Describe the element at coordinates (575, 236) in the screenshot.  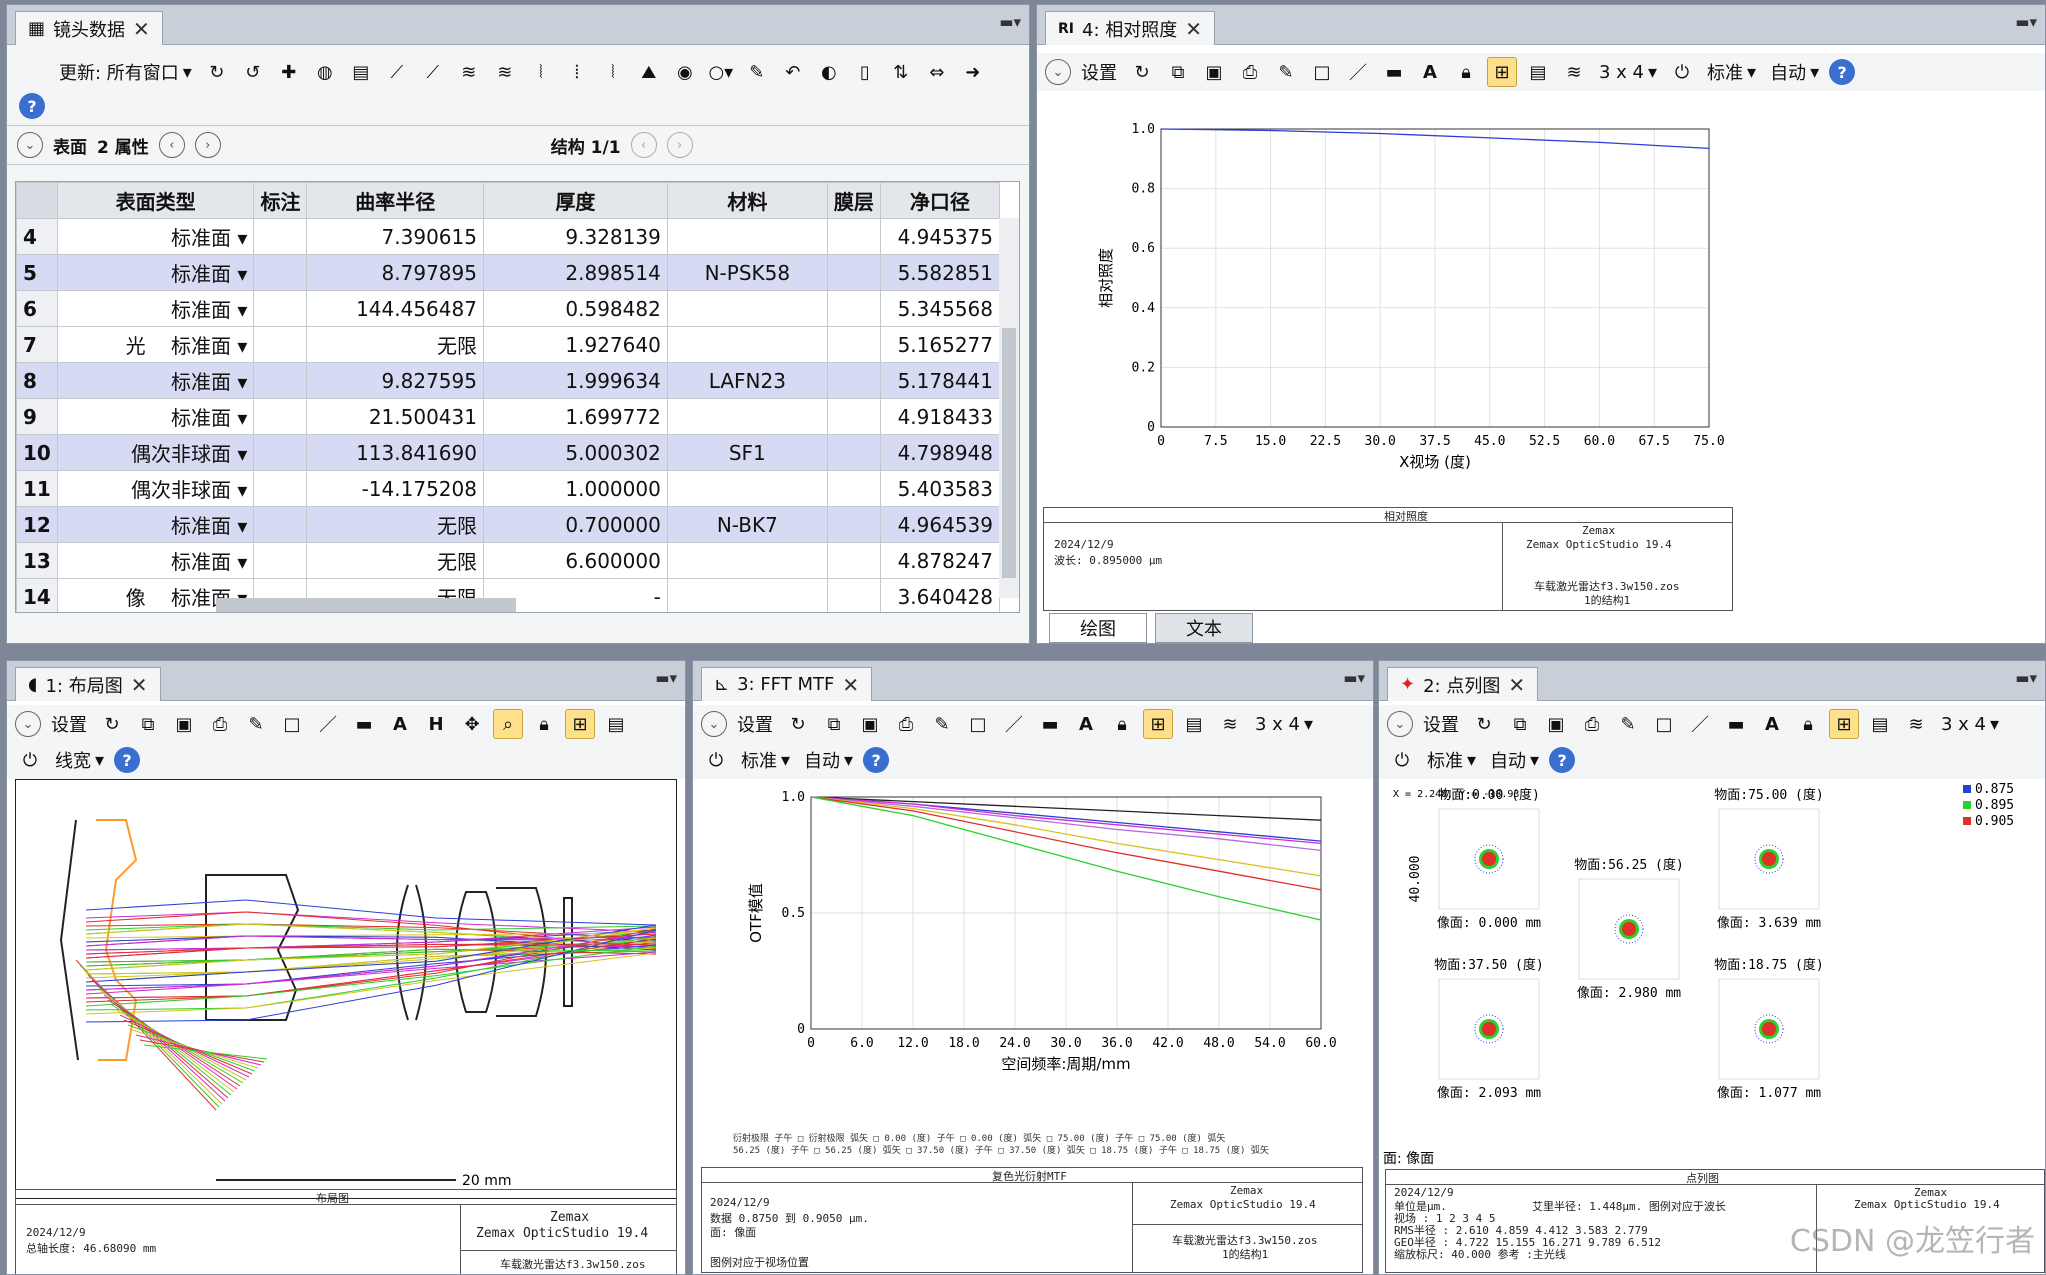
I see `thickness-cell: 9.328139` at that location.